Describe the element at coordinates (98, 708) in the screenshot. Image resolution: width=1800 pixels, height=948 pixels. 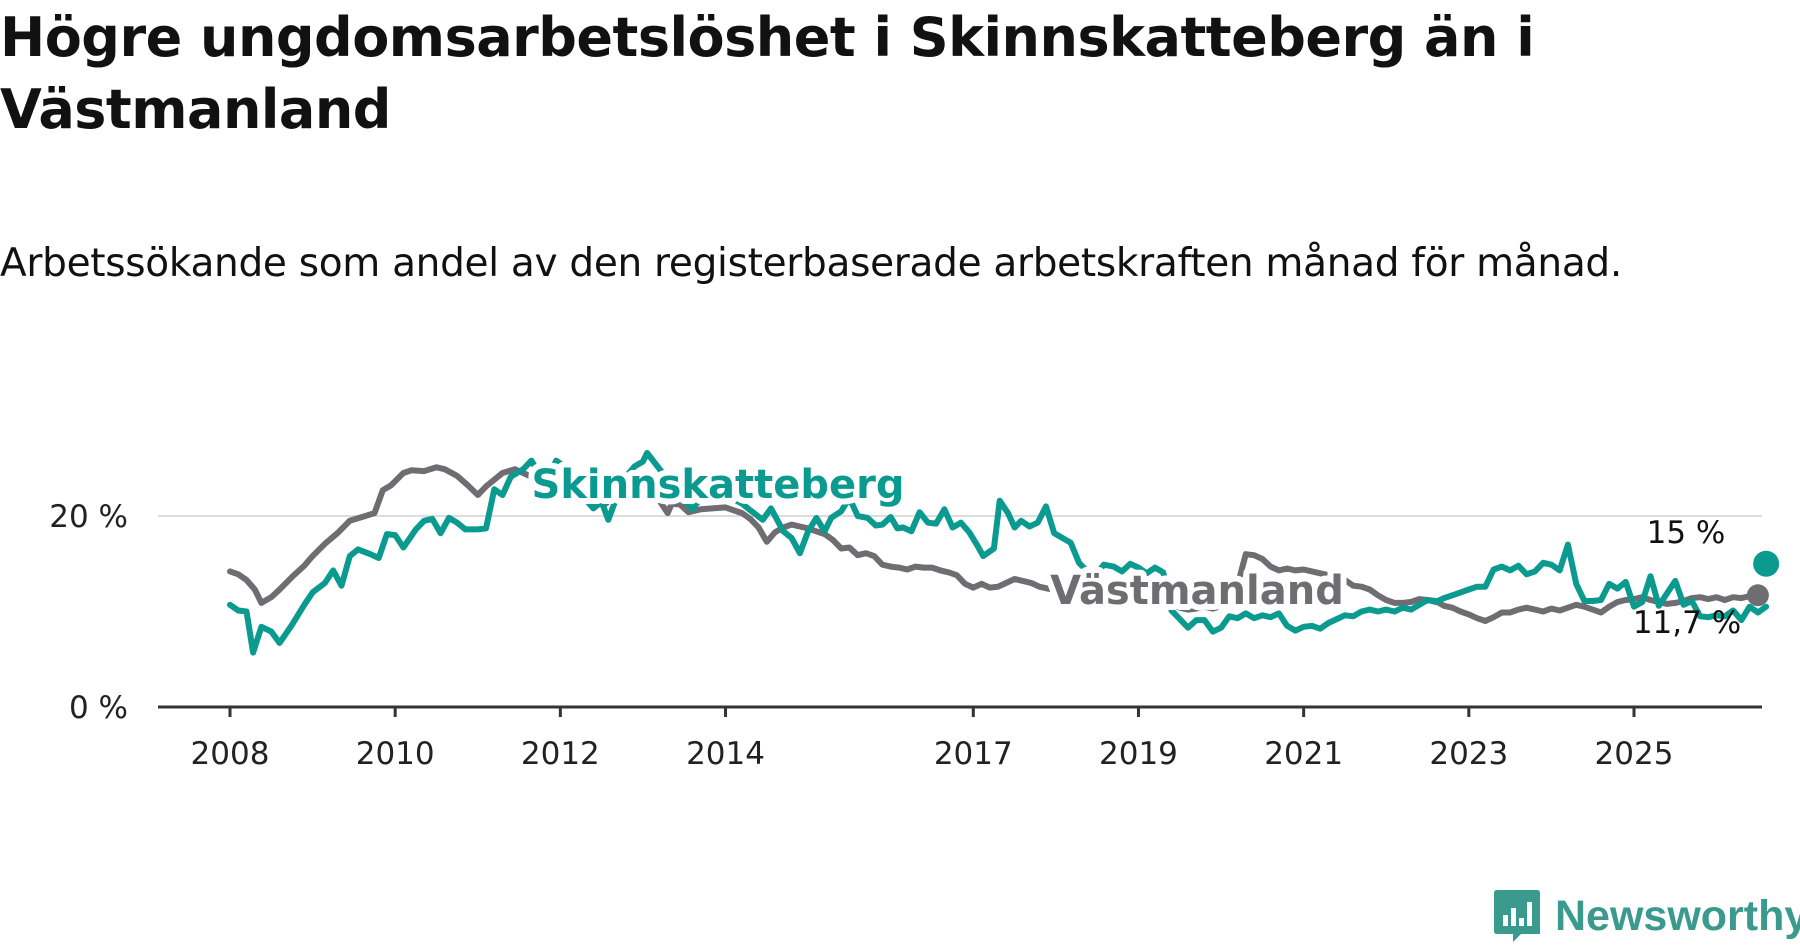
I see `y-tick-label: 0 %` at that location.